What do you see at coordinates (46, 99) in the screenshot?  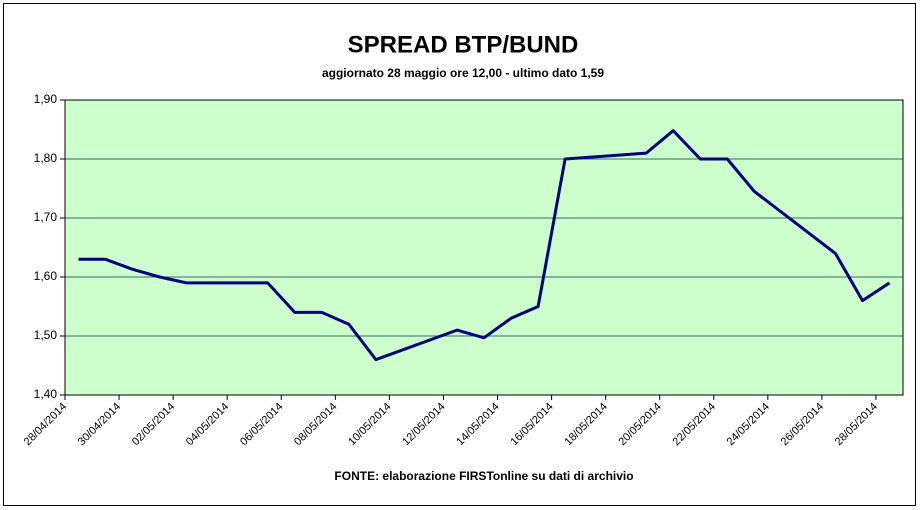 I see `y-tick-label: 1,90` at bounding box center [46, 99].